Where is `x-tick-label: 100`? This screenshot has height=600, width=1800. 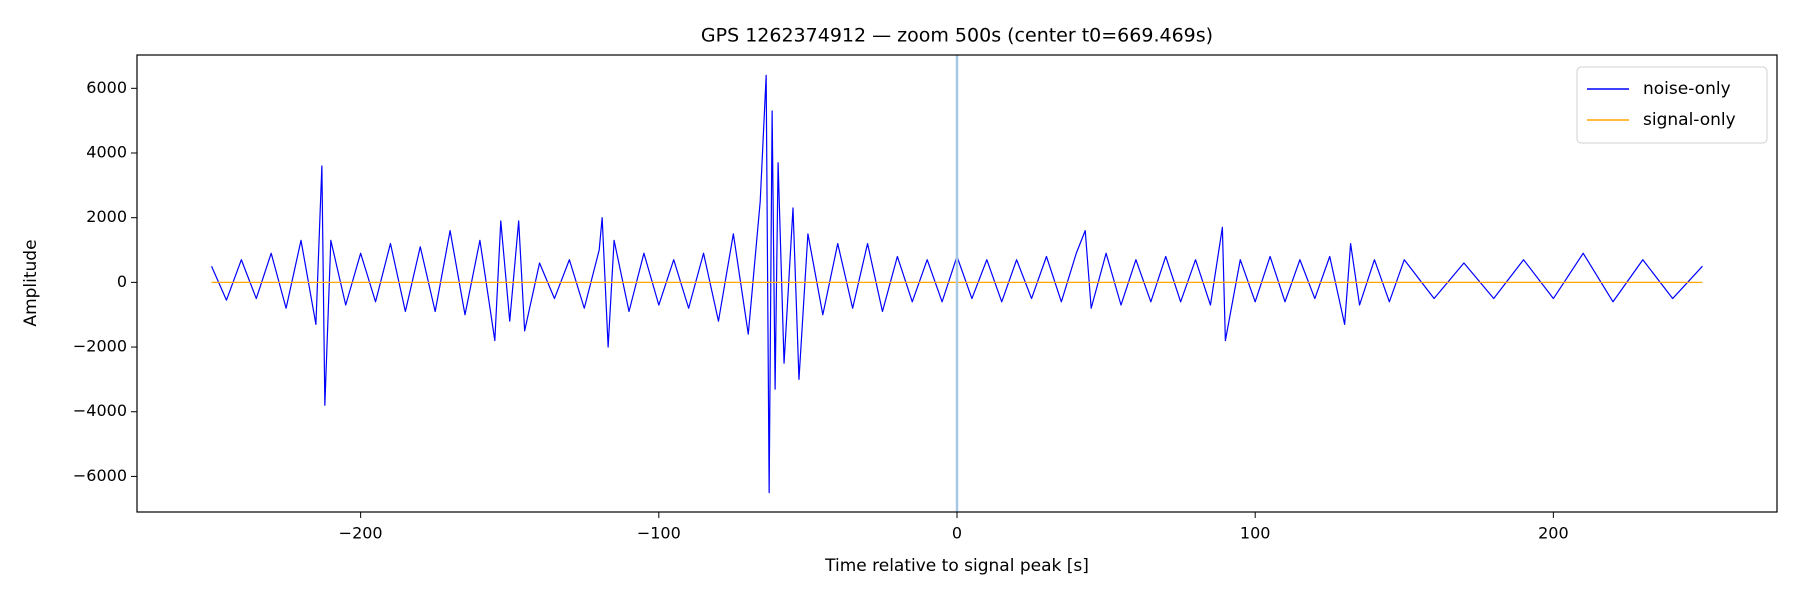
x-tick-label: 100 is located at coordinates (1255, 533).